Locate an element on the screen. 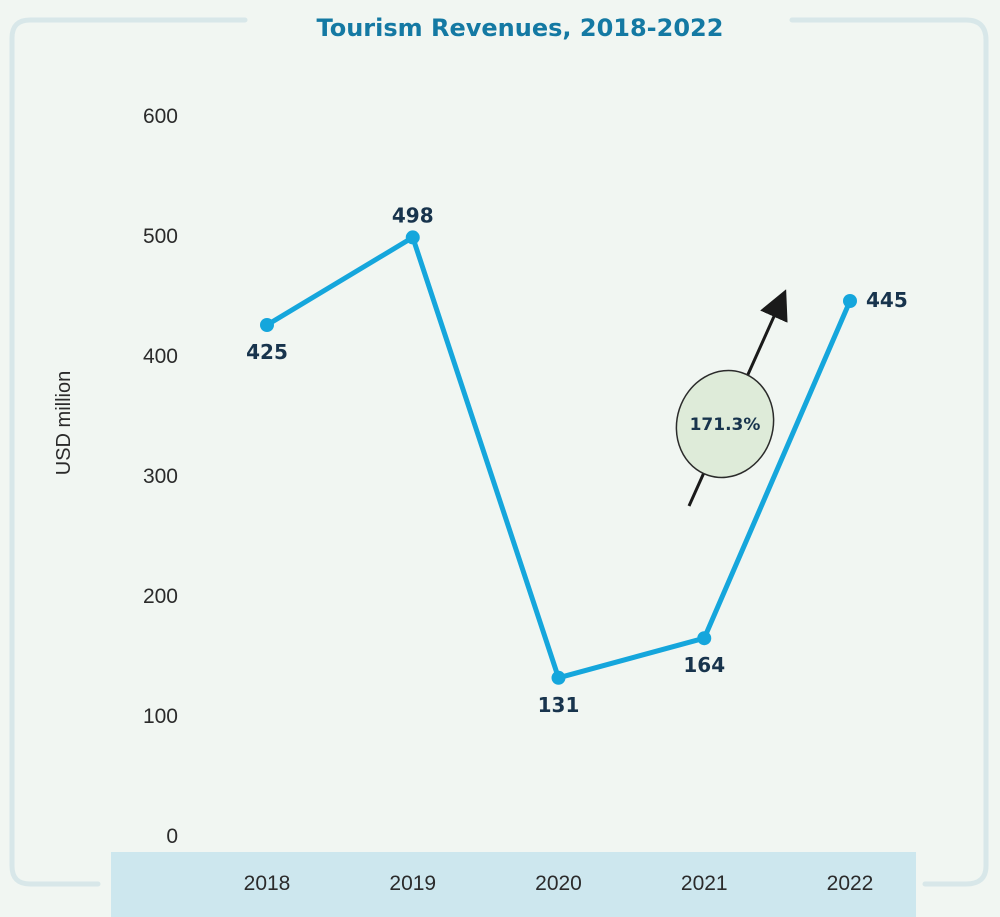  data-label: 131 is located at coordinates (559, 705).